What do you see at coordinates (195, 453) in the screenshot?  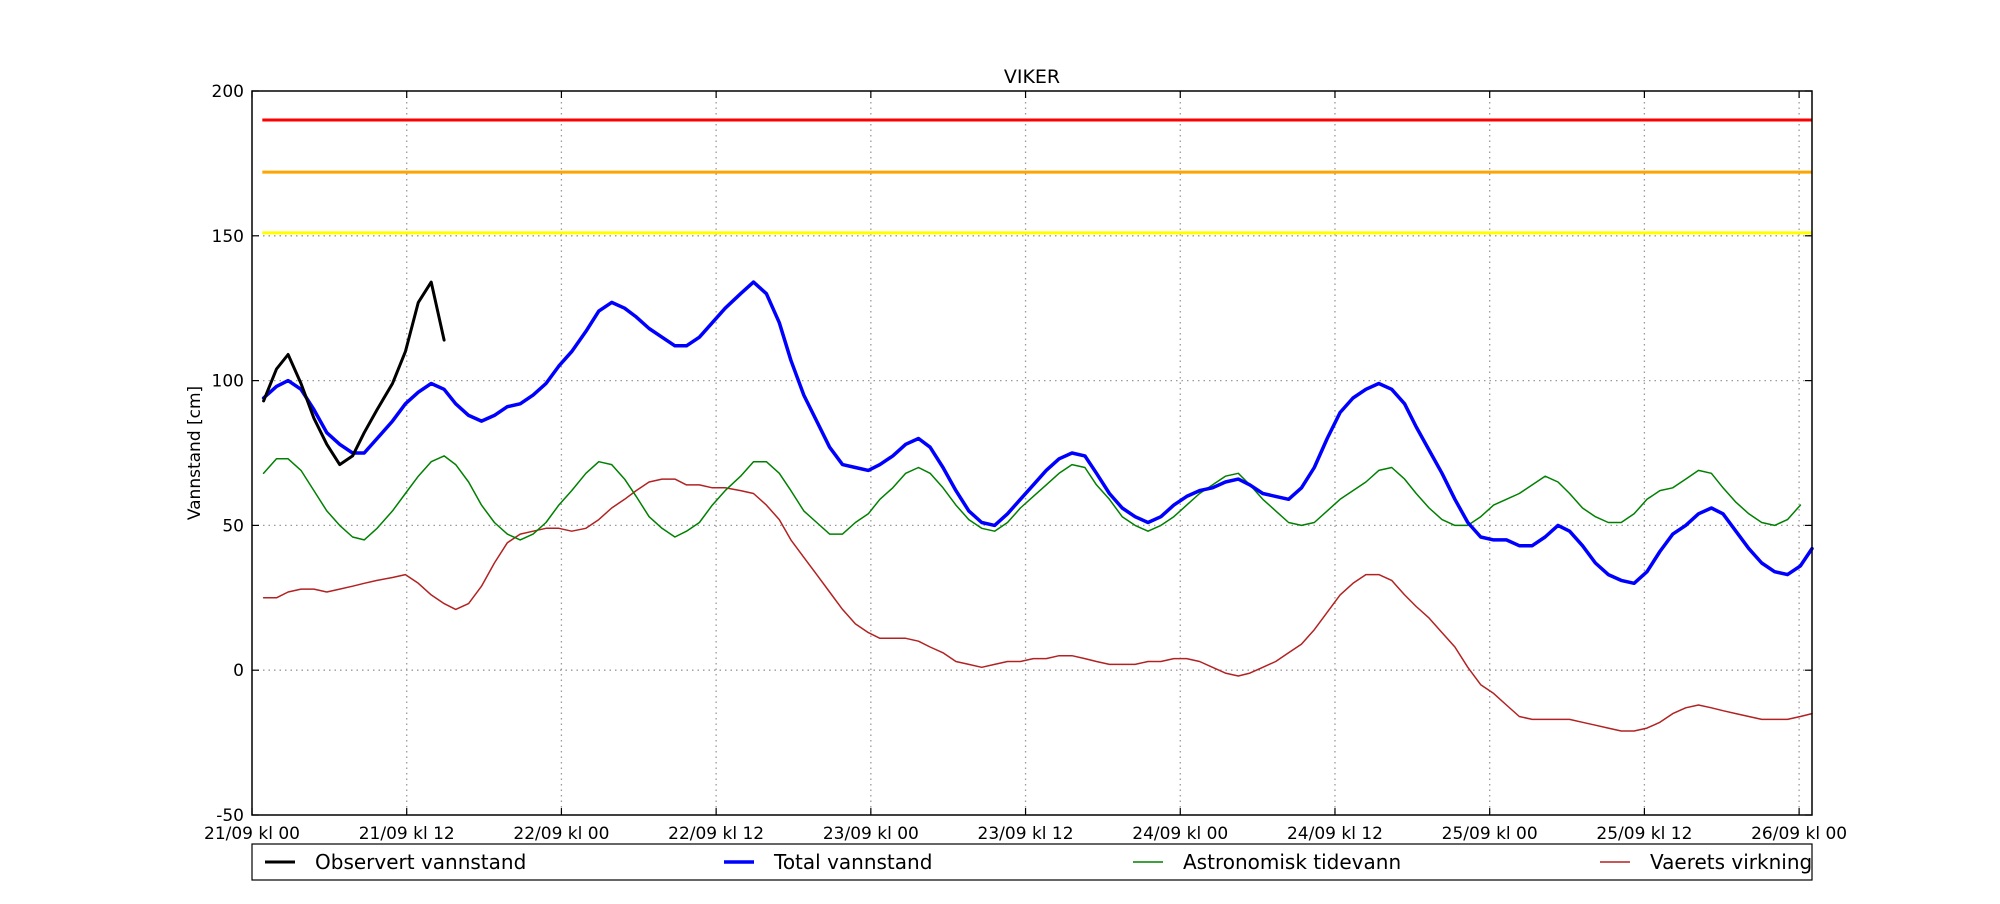 I see `y-axis-label: Vannstand [cm]` at bounding box center [195, 453].